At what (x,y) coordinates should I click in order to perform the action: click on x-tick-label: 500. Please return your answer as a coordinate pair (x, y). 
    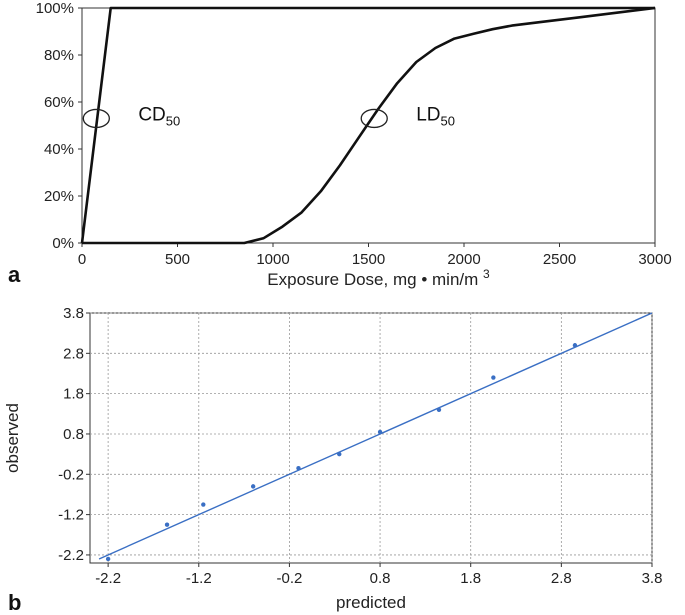
    Looking at the image, I should click on (177, 259).